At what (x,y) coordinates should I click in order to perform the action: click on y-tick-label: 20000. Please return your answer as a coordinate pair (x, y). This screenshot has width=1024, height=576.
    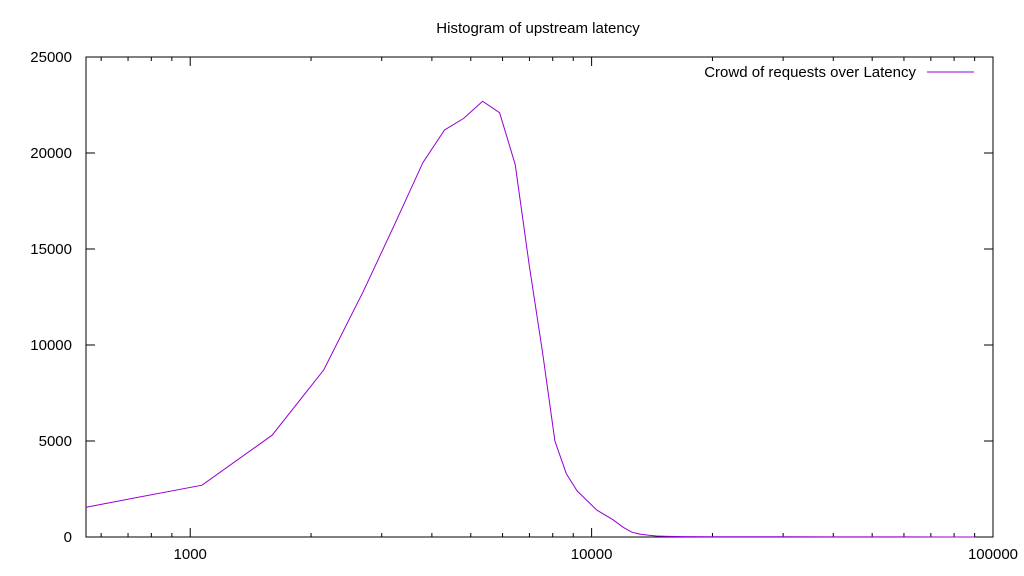
    Looking at the image, I should click on (51, 153).